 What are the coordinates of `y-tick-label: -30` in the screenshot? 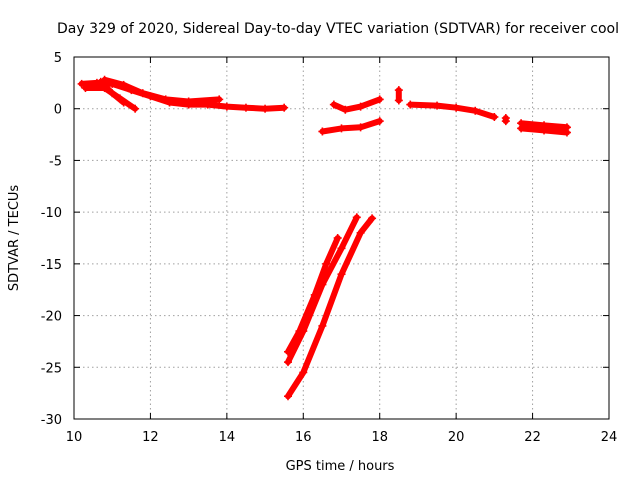 It's located at (51, 420).